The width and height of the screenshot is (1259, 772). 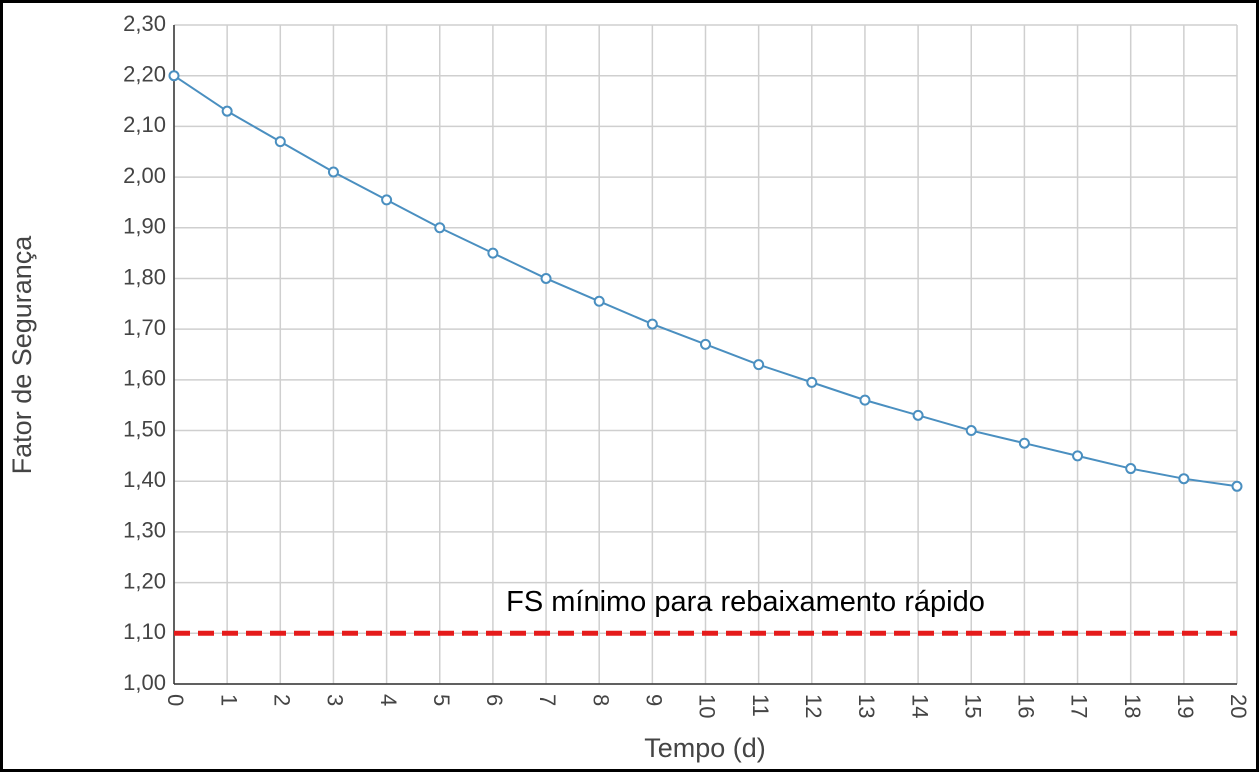 I want to click on y-tick-label: 2,00, so click(x=144, y=175).